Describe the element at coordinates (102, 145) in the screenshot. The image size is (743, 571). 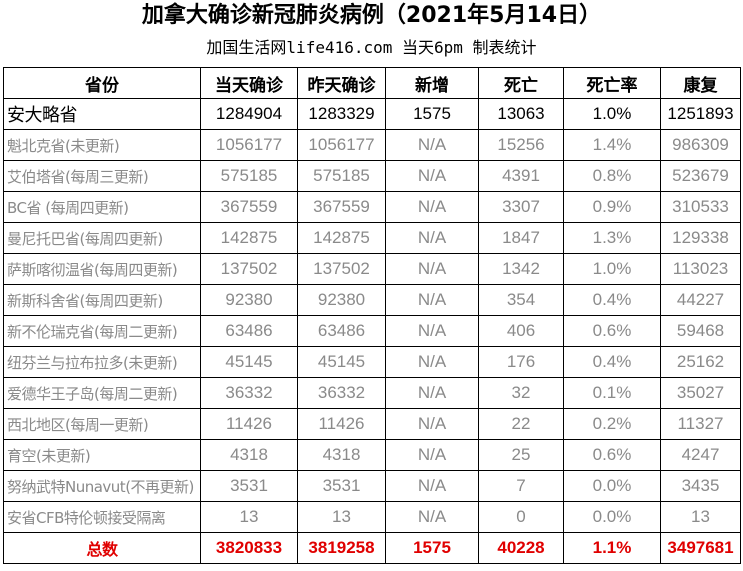
I see `row-label: 魁北克省(未更新)` at that location.